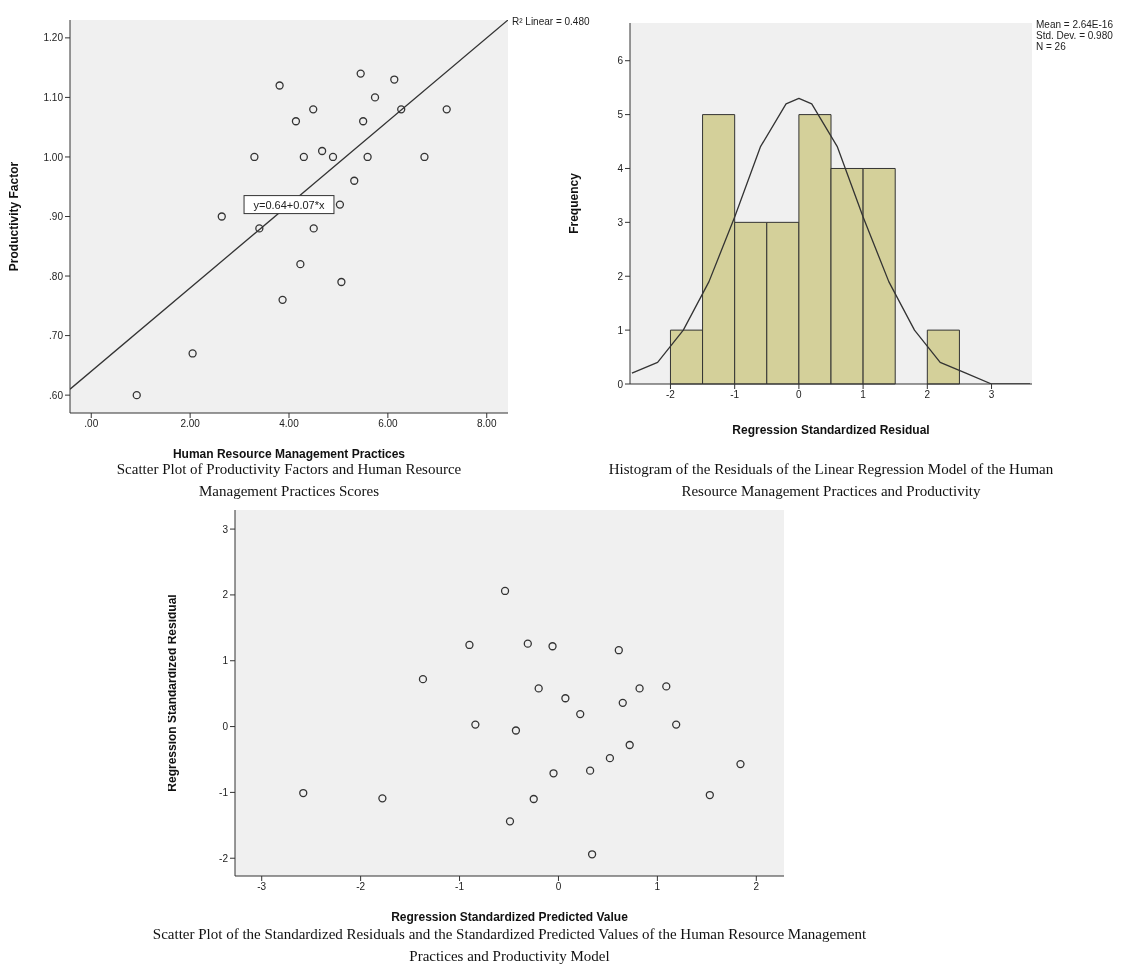  What do you see at coordinates (289, 204) in the screenshot?
I see `annotation: y=0.64+0.07*x` at bounding box center [289, 204].